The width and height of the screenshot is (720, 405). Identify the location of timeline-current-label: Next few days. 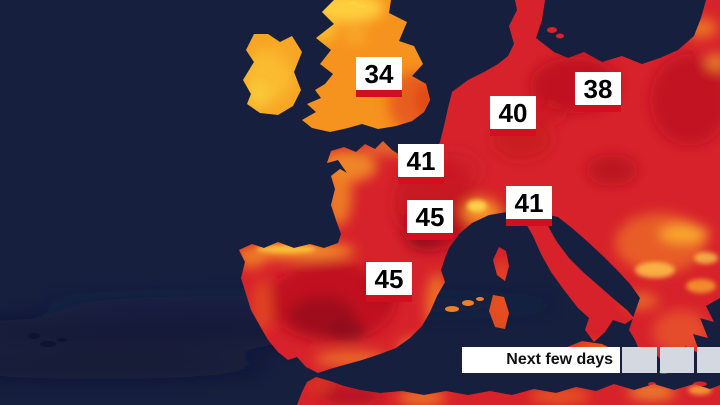
(541, 360).